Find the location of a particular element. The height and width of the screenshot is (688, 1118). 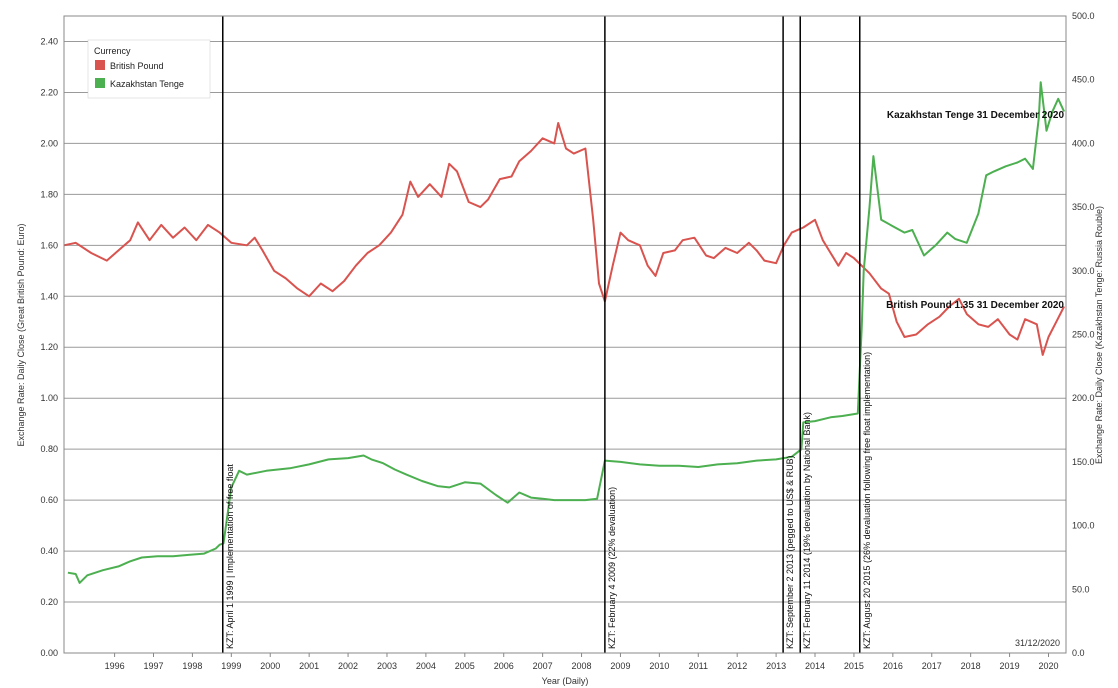

y-right-tick-label: 300.0 is located at coordinates (1083, 271).